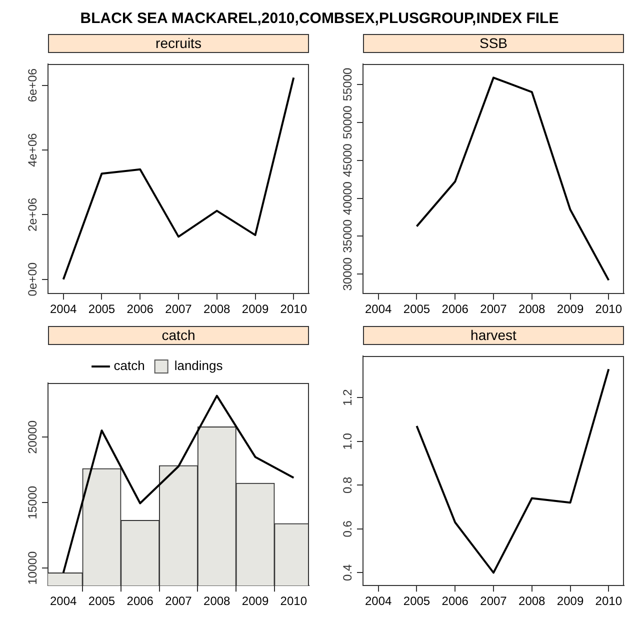  I want to click on y-tick-label: 20000, so click(32, 437).